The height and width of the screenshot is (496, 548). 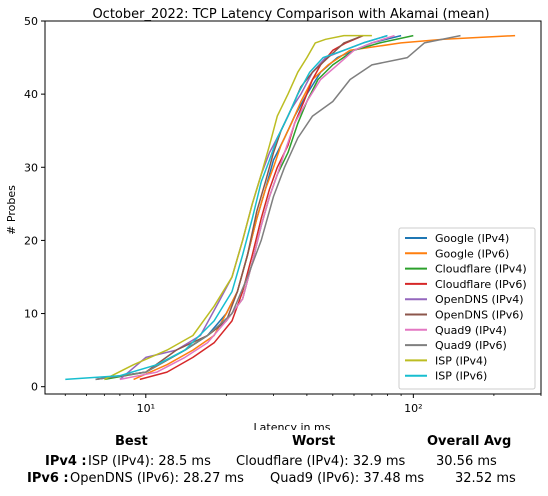 I want to click on x-tick-label: 10¹, so click(x=146, y=408).